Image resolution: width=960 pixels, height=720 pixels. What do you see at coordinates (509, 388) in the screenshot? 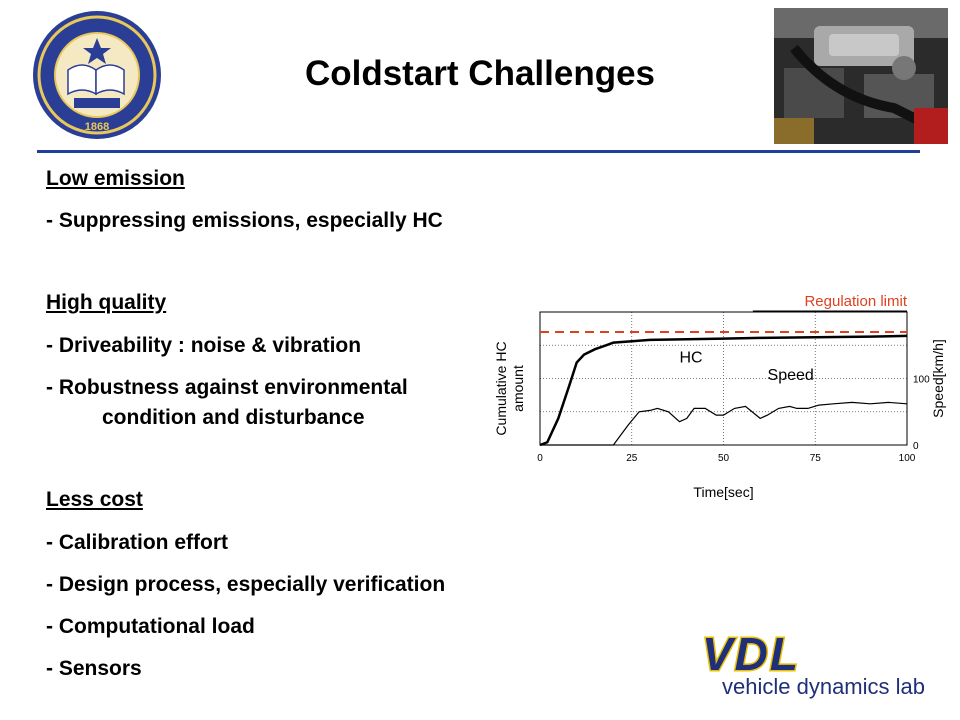
I see `y-axis-label-left: Cumulative HCamount` at bounding box center [509, 388].